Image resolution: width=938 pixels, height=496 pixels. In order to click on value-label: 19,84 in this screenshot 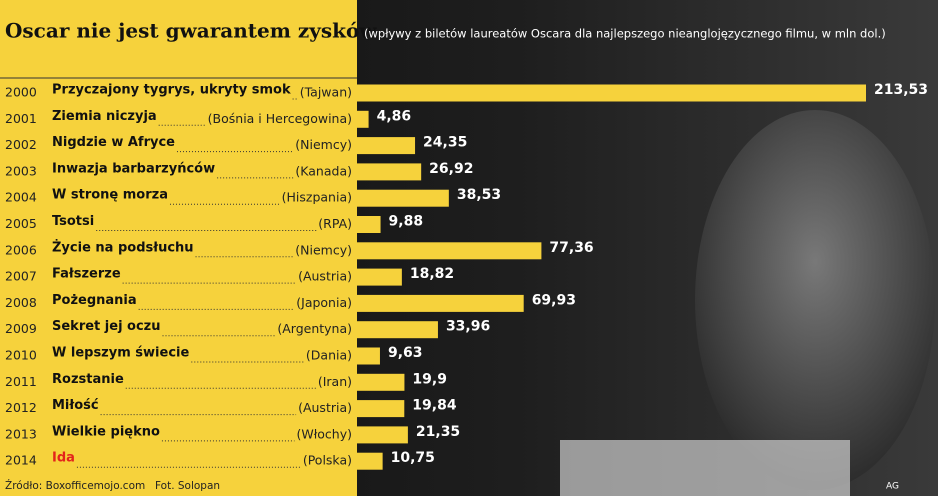, I will do `click(434, 406)`.